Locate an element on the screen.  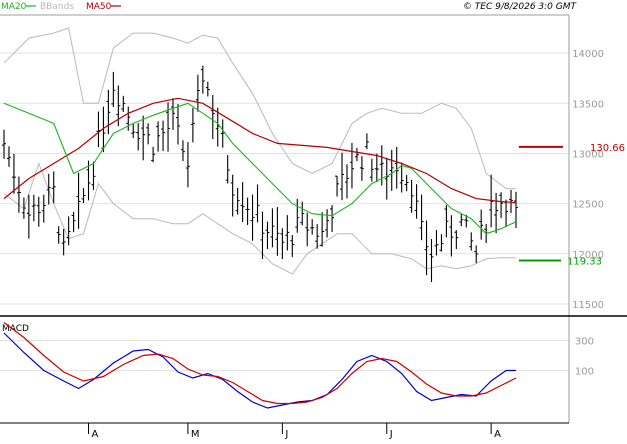
legend-label-ma50: MA50 is located at coordinates (99, 7).